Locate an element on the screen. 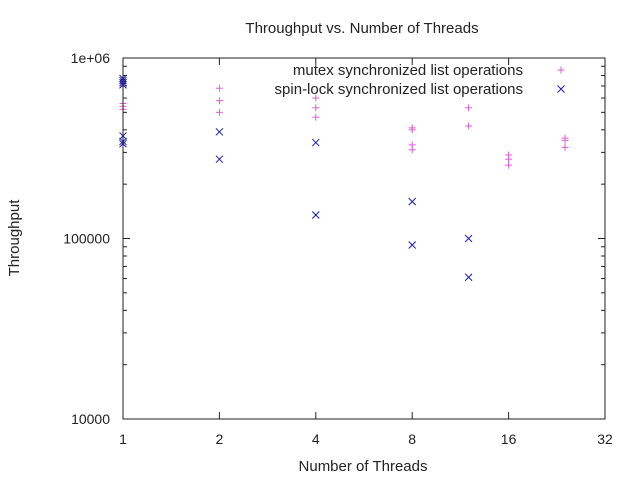  x-tick-label: 8 is located at coordinates (412, 439).